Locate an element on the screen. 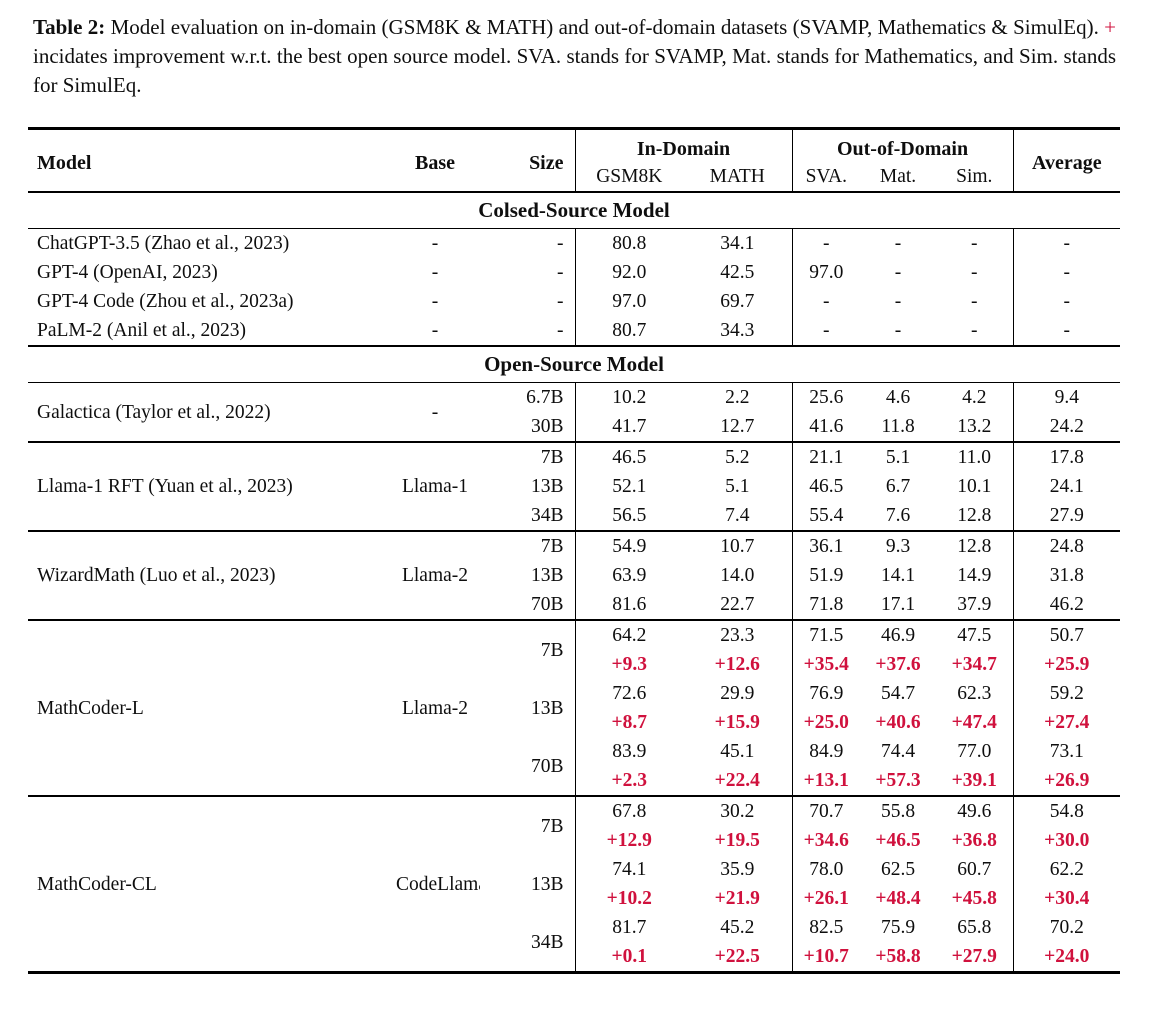 This screenshot has width=1149, height=1017. delta-cell: +46.5 is located at coordinates (898, 840).